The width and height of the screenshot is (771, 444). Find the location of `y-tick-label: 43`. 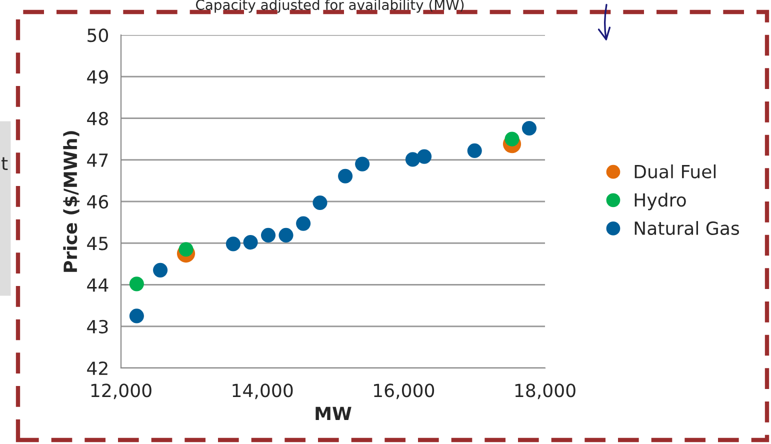

y-tick-label: 43 is located at coordinates (97, 327).